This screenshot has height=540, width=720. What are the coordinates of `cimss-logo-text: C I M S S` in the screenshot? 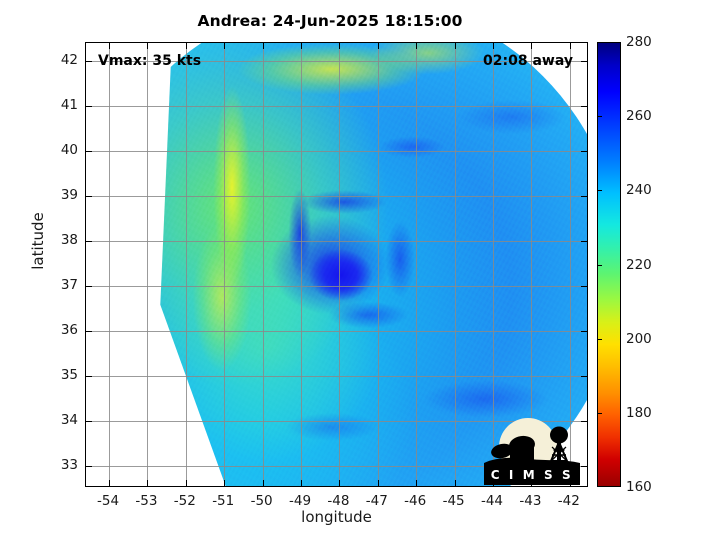 It's located at (532, 475).